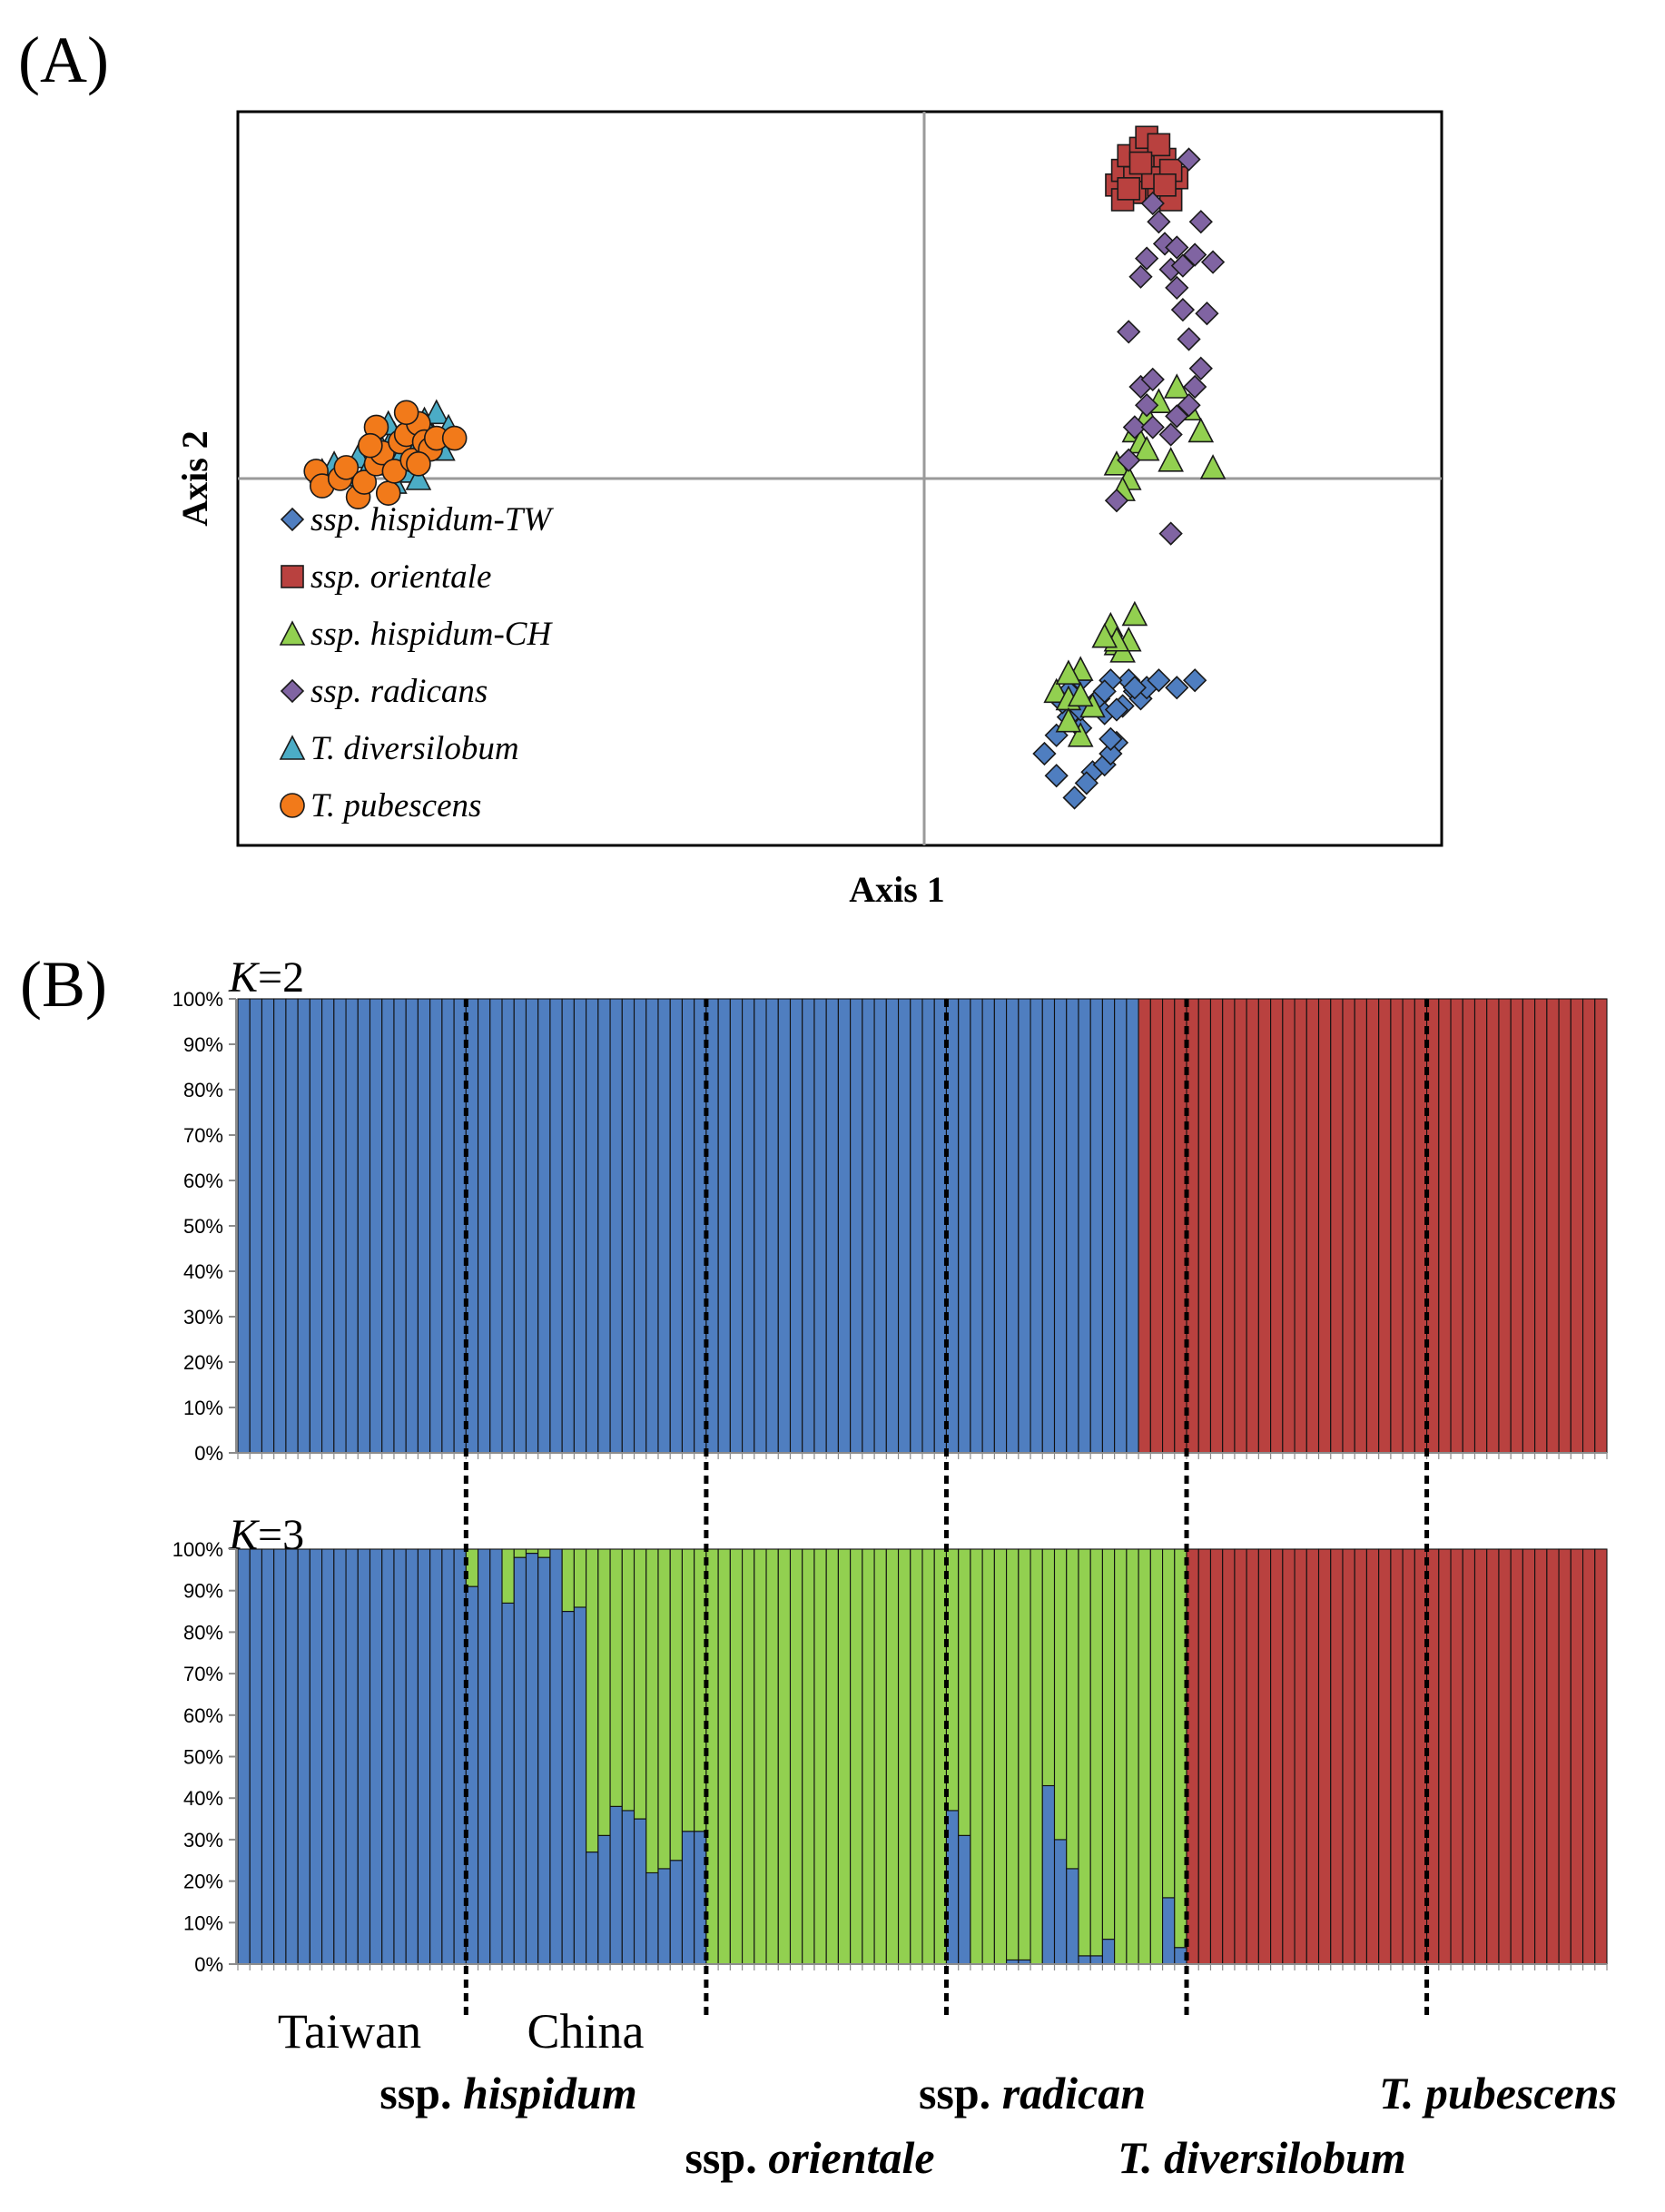  I want to click on k2-value: =2, so click(281, 977).